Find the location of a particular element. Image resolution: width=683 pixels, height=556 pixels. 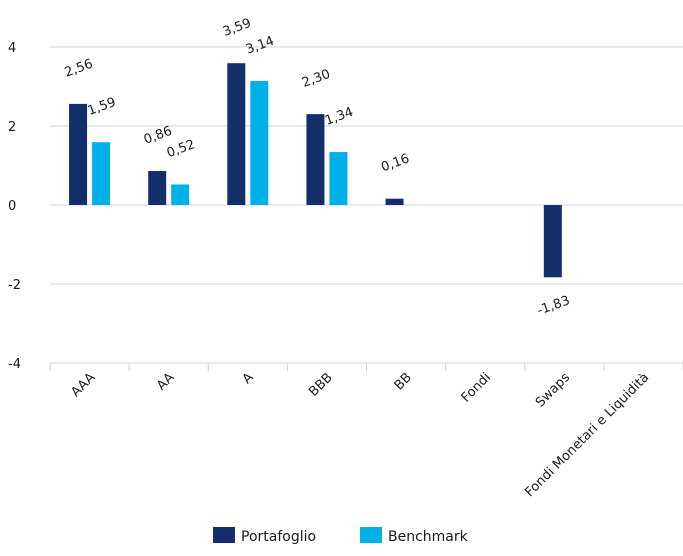

data-label: 0,16 is located at coordinates (395, 163).